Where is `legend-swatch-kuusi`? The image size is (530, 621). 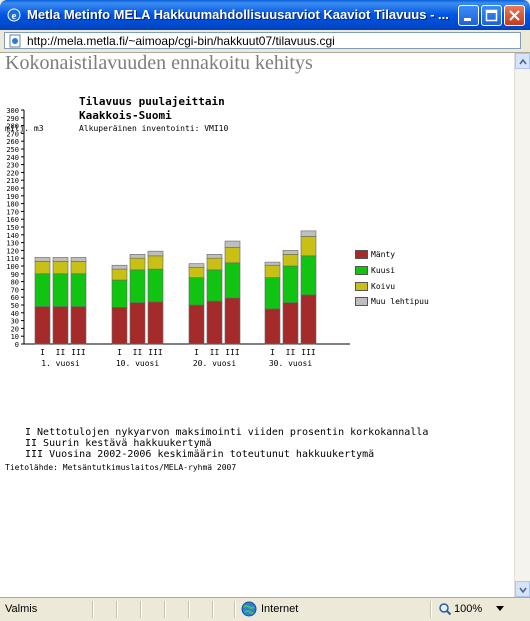 legend-swatch-kuusi is located at coordinates (361, 270).